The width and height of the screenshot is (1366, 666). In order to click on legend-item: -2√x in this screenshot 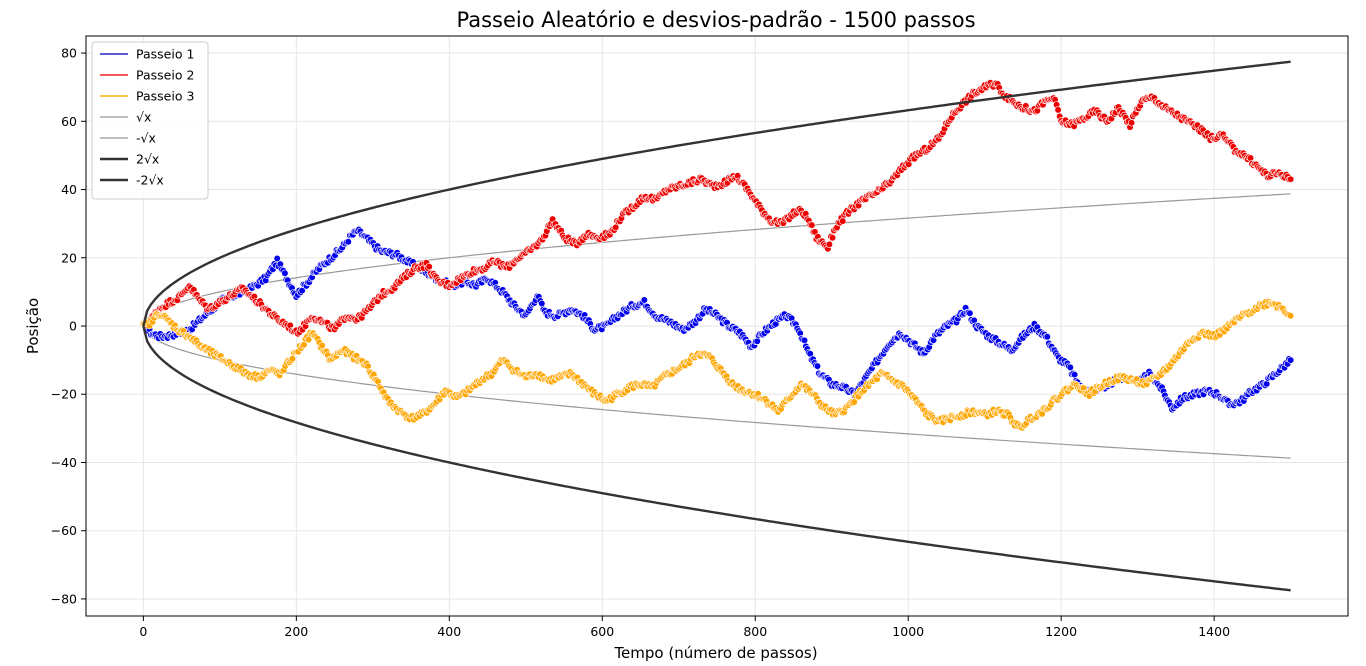, I will do `click(132, 180)`.